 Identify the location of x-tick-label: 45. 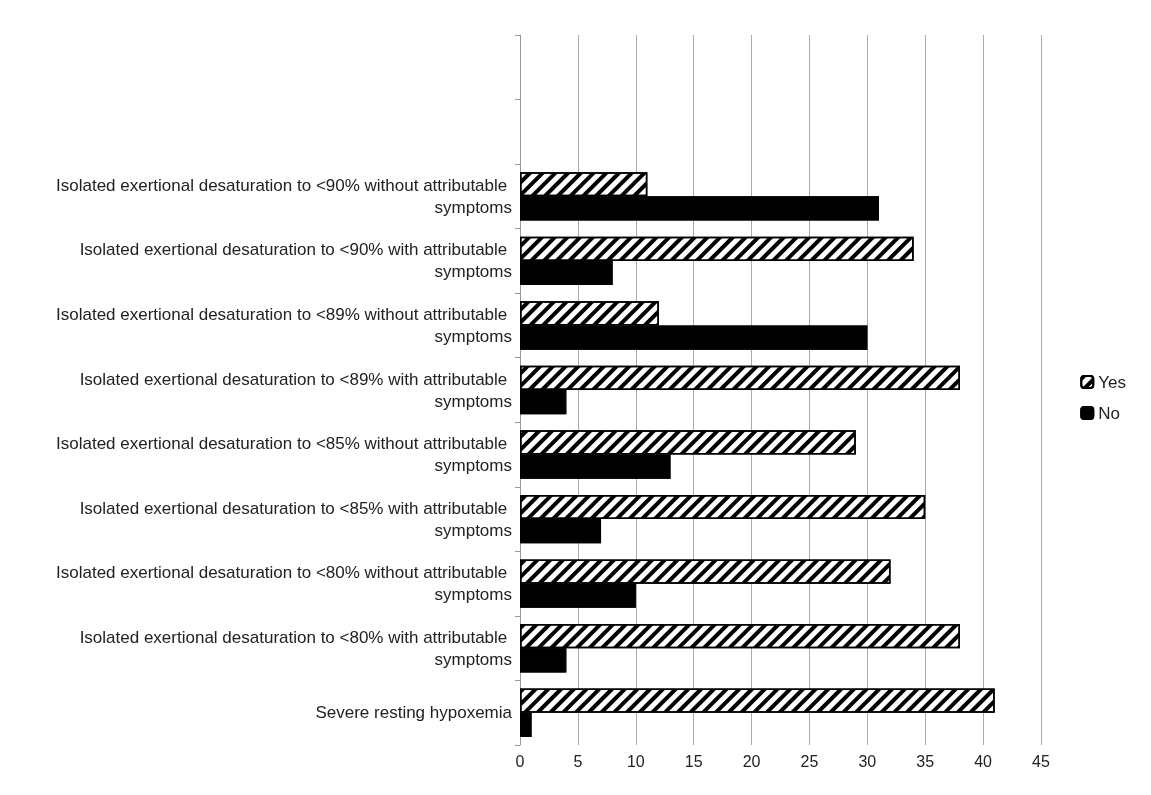
(1041, 761).